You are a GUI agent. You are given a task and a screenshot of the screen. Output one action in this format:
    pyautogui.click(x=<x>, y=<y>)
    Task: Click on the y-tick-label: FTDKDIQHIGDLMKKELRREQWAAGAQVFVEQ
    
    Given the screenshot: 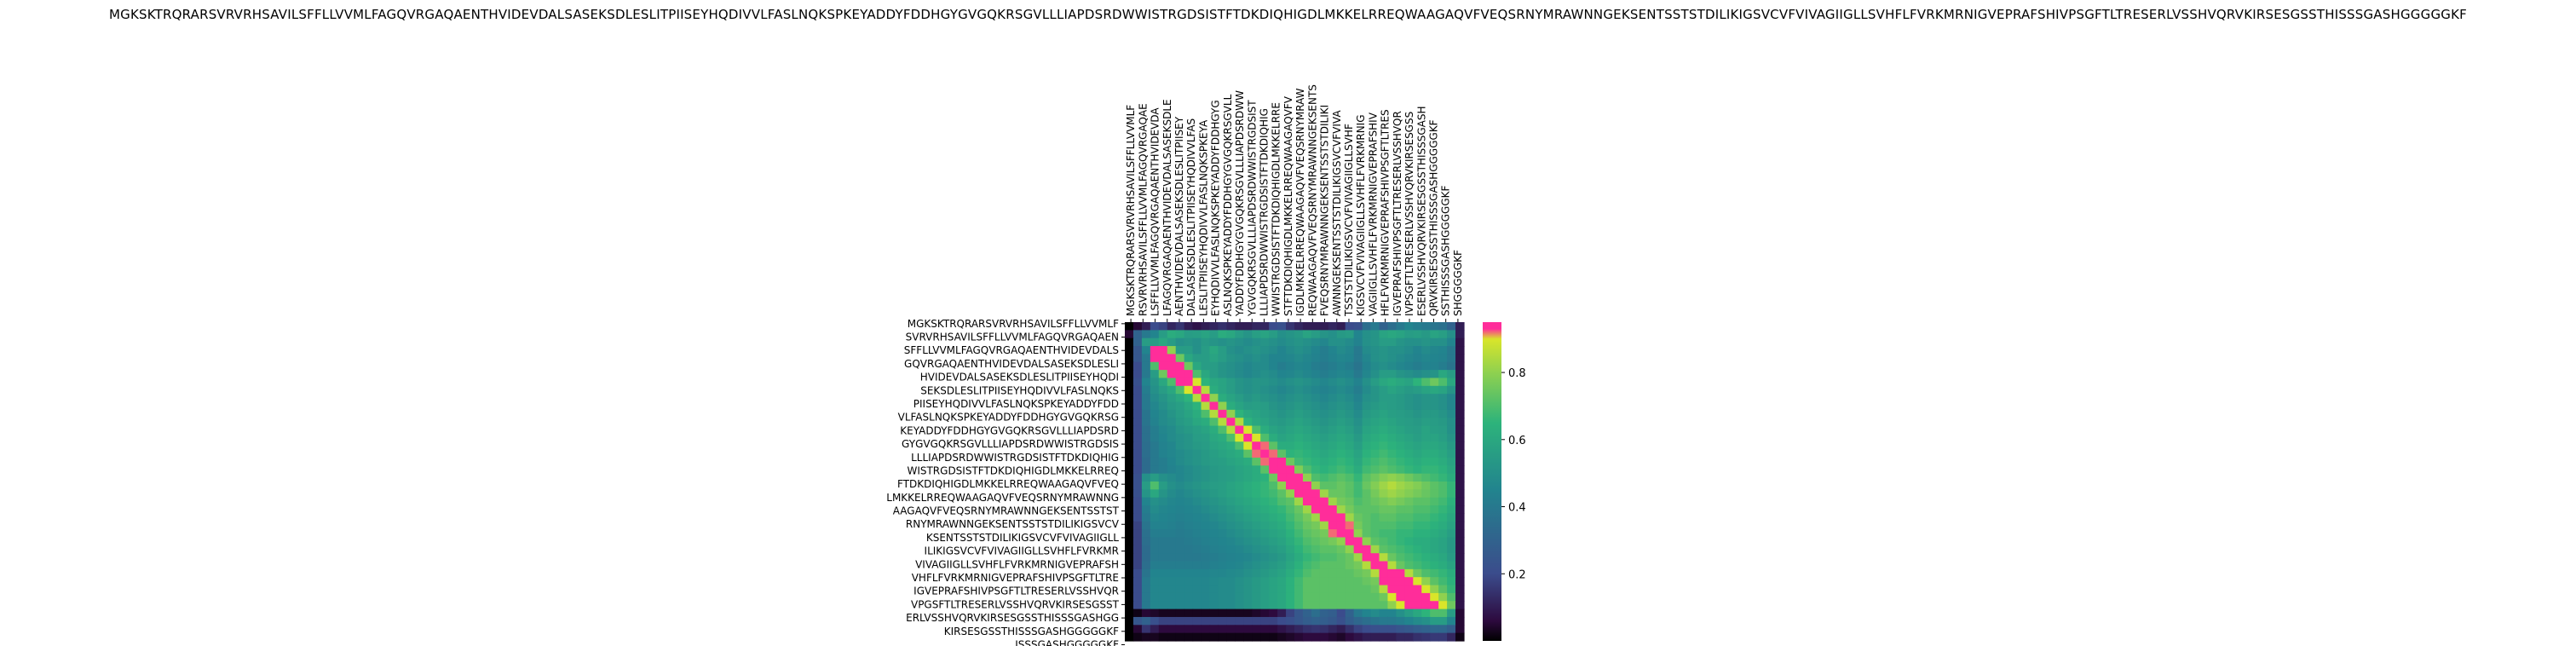 What is the action you would take?
    pyautogui.click(x=1008, y=484)
    